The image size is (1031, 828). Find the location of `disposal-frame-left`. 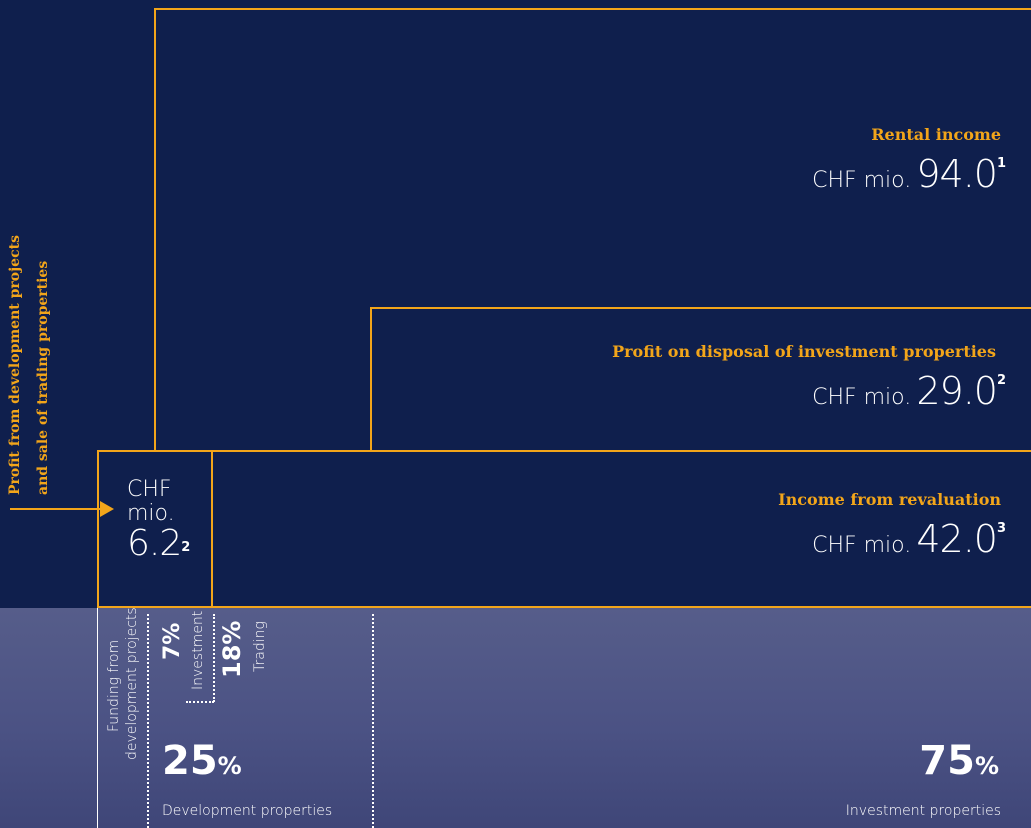

disposal-frame-left is located at coordinates (371, 379).